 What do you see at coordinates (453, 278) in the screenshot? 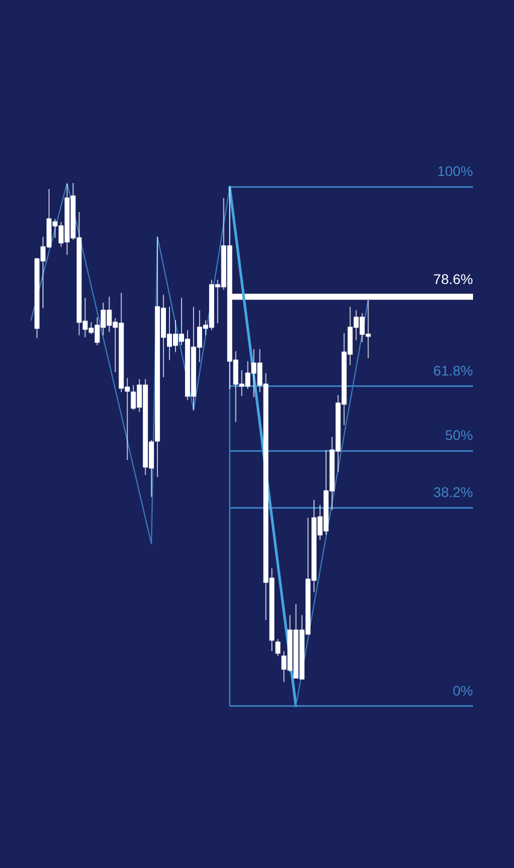
I see `annotation: 78.6%` at bounding box center [453, 278].